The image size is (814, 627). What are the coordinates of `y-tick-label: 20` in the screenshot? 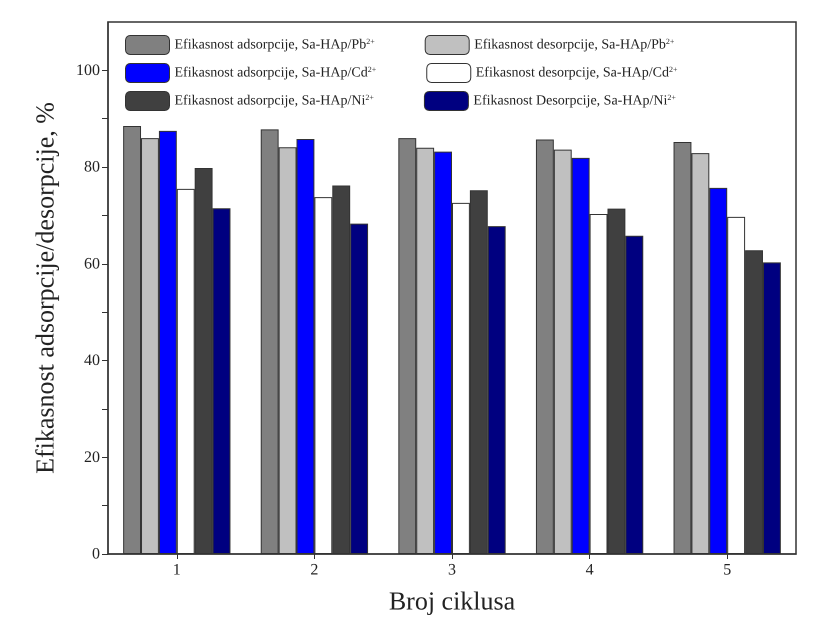 It's located at (92, 457).